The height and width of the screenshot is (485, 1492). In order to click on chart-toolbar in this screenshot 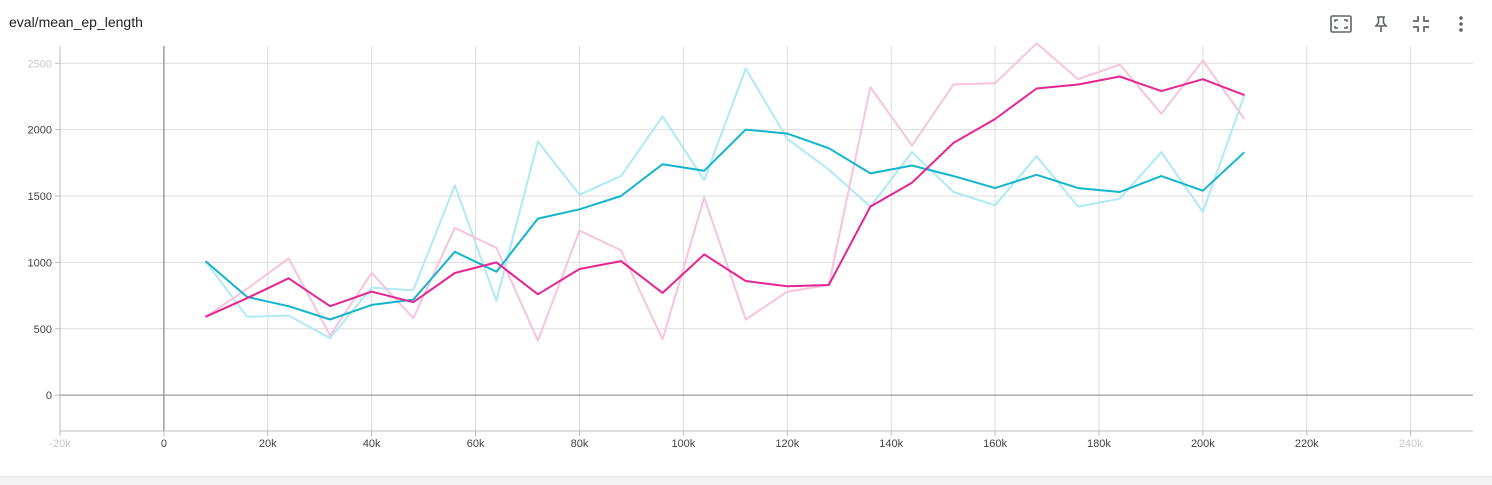, I will do `click(1401, 24)`.